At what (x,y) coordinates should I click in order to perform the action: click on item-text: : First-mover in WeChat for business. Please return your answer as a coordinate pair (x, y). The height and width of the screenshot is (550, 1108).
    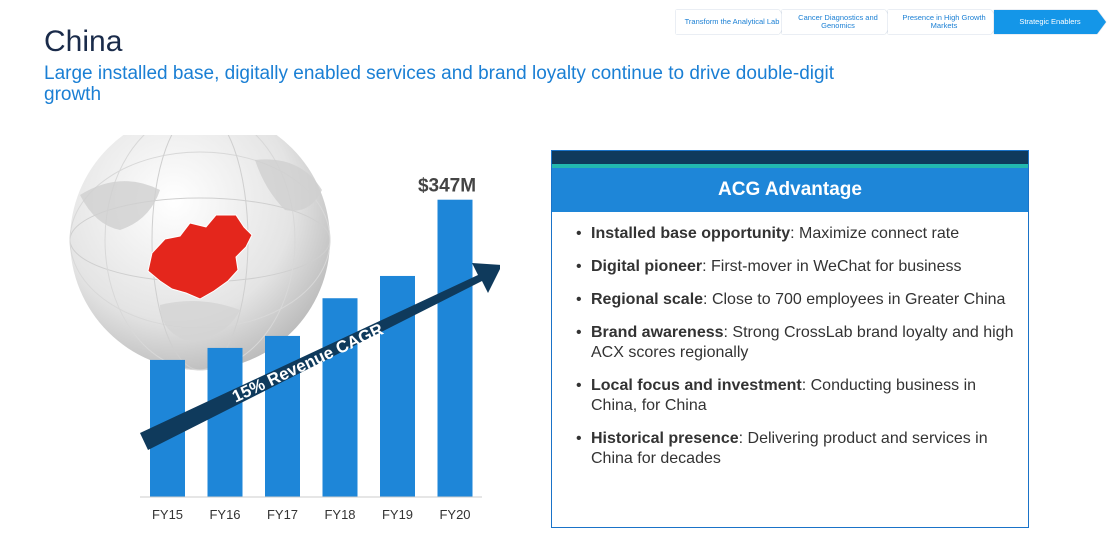
    Looking at the image, I should click on (832, 266).